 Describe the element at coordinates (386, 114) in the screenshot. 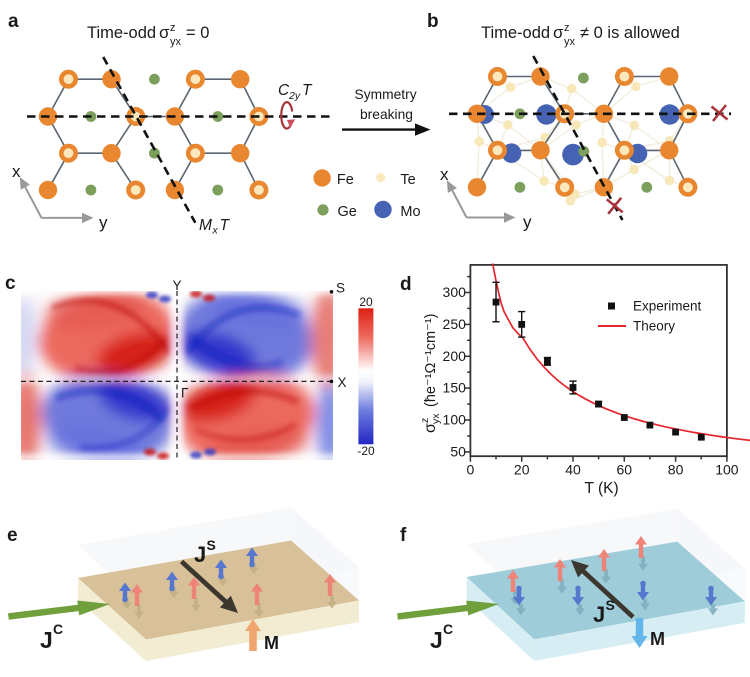

I see `svg-text: breaking` at that location.